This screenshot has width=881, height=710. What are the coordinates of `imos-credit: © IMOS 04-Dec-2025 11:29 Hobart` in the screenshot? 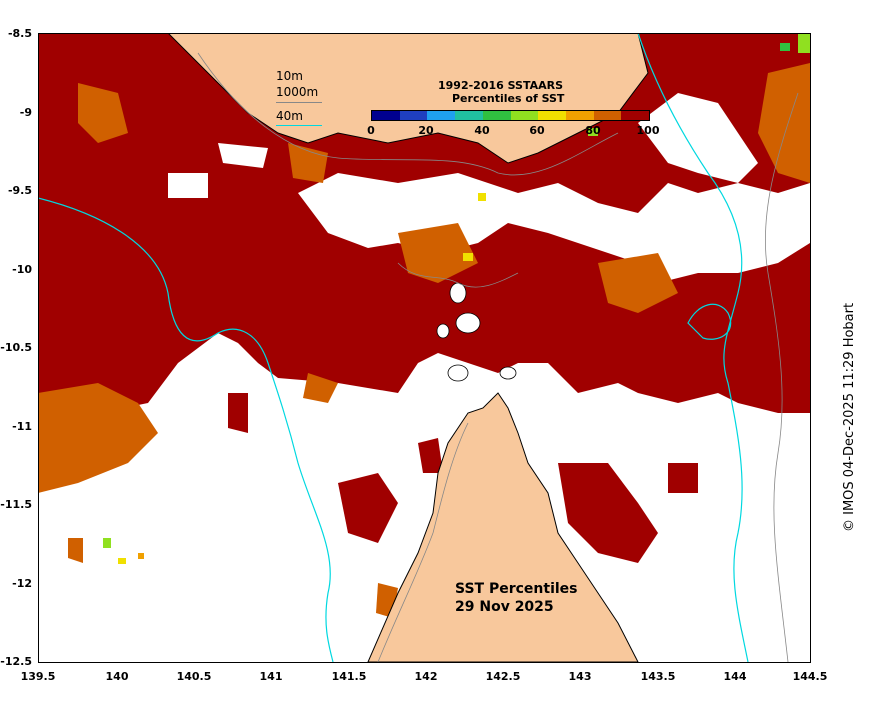 It's located at (849, 417).